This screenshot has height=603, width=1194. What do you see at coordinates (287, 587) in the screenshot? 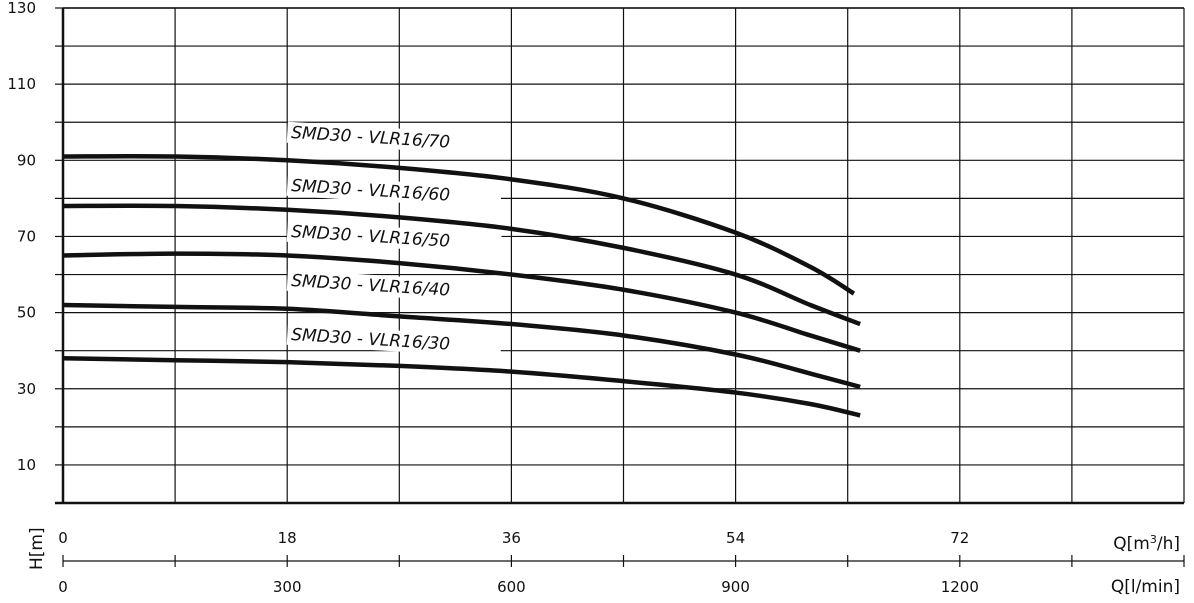
I see `x-tick-label-secondary: 300` at bounding box center [287, 587].